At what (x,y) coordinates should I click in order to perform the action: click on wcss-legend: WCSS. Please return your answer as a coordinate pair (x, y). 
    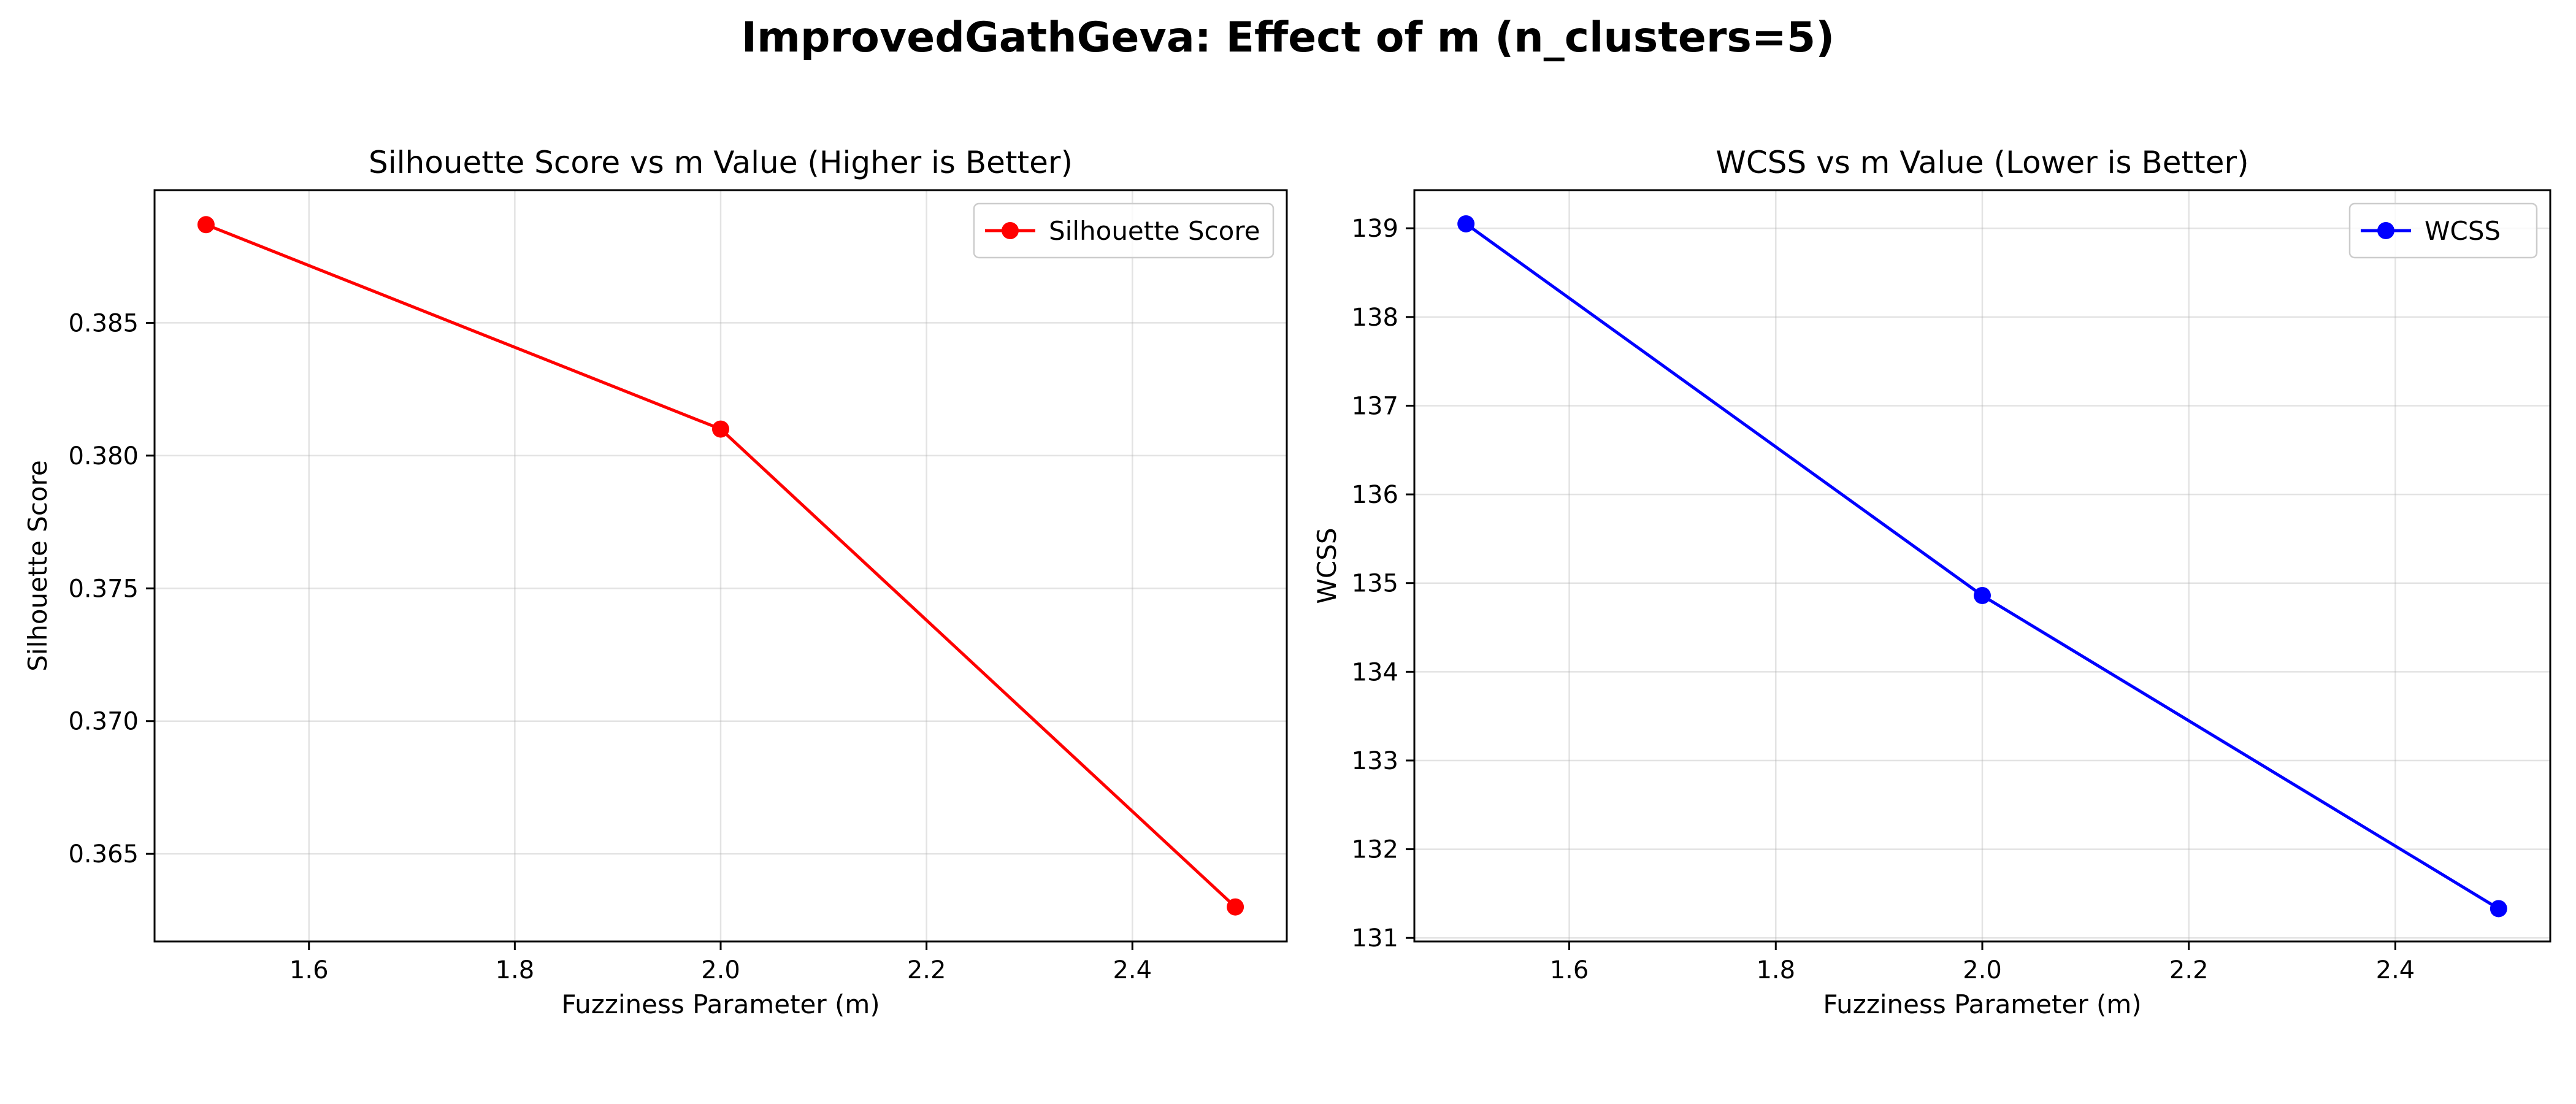
    Looking at the image, I should click on (2443, 230).